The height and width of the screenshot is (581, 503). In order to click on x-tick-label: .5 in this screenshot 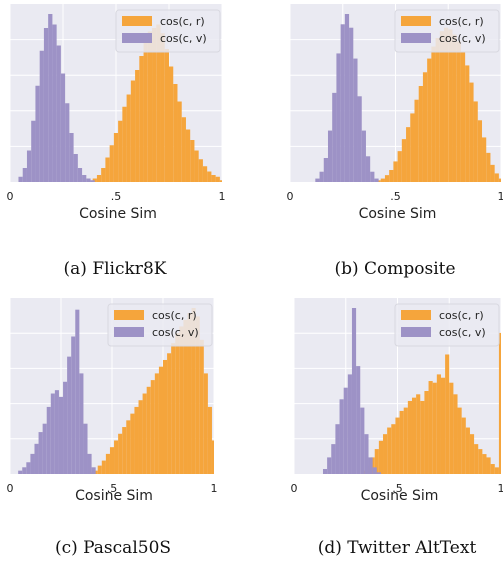, I will do `click(112, 488)`.